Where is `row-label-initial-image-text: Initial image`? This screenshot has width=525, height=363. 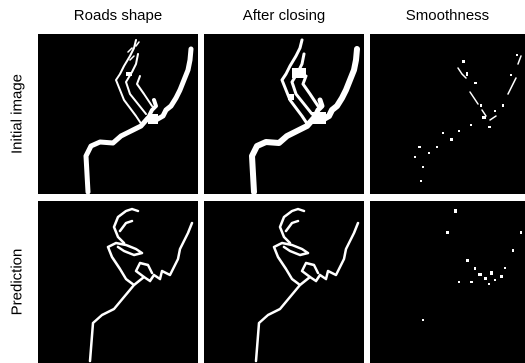 row-label-initial-image-text: Initial image is located at coordinates (17, 114).